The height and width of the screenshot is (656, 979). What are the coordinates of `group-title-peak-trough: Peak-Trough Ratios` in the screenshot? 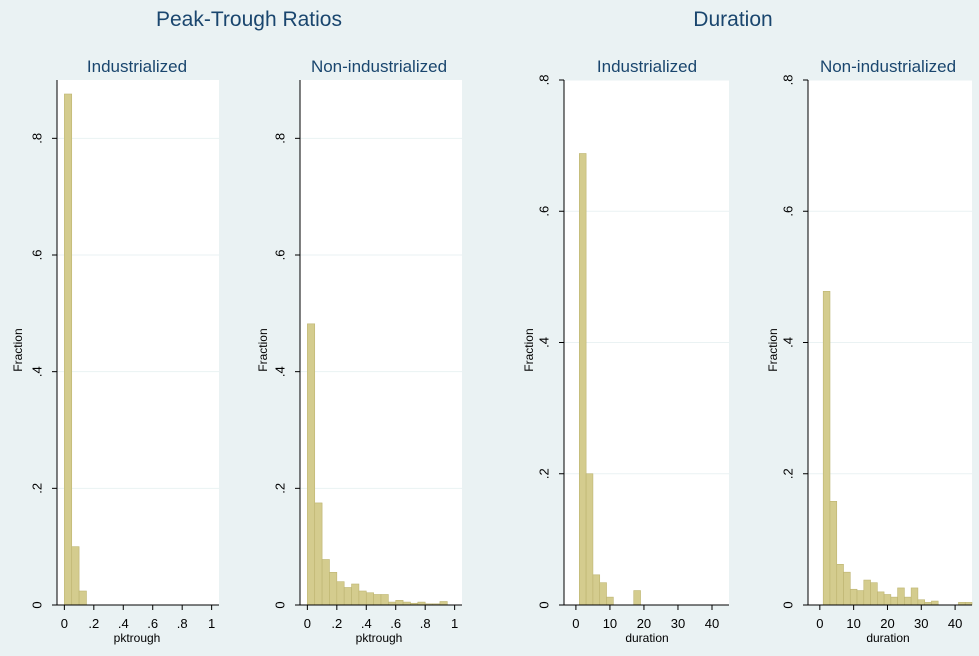 It's located at (249, 19).